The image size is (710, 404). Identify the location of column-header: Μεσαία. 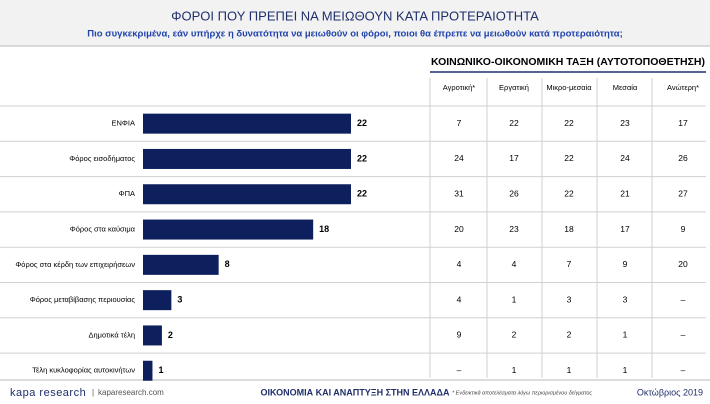
(625, 87).